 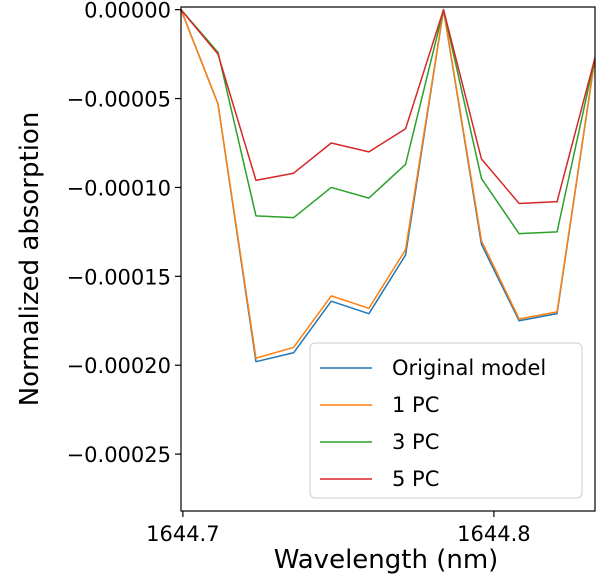 I want to click on x-tick-label: 1644.7, so click(x=182, y=534).